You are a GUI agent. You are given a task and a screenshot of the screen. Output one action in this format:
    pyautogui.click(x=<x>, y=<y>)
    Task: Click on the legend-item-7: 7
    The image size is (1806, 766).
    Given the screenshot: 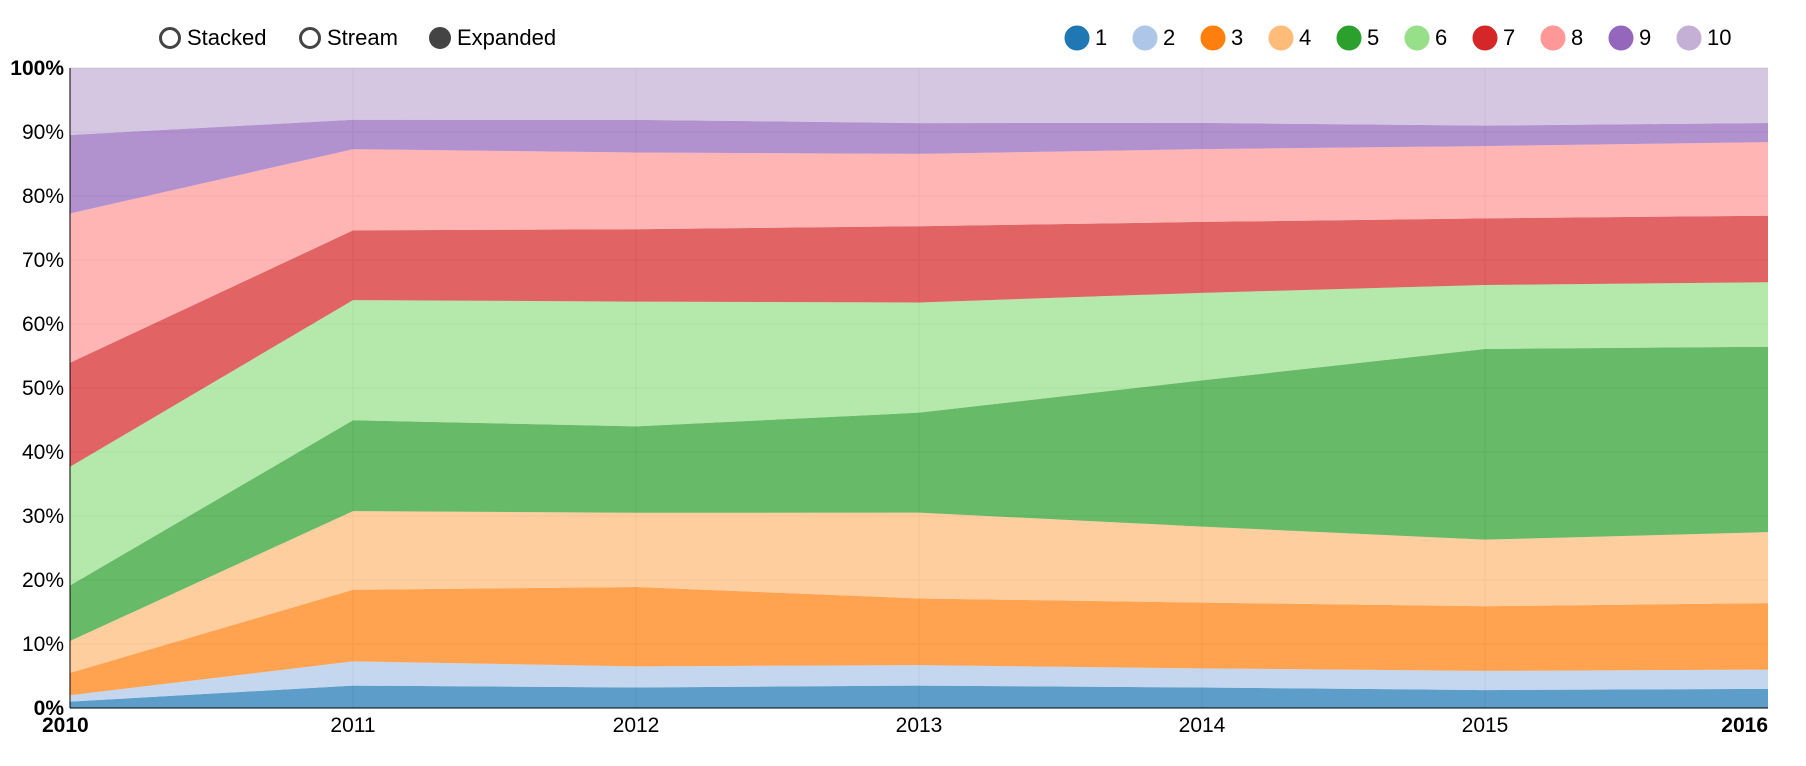 What is the action you would take?
    pyautogui.click(x=1493, y=38)
    